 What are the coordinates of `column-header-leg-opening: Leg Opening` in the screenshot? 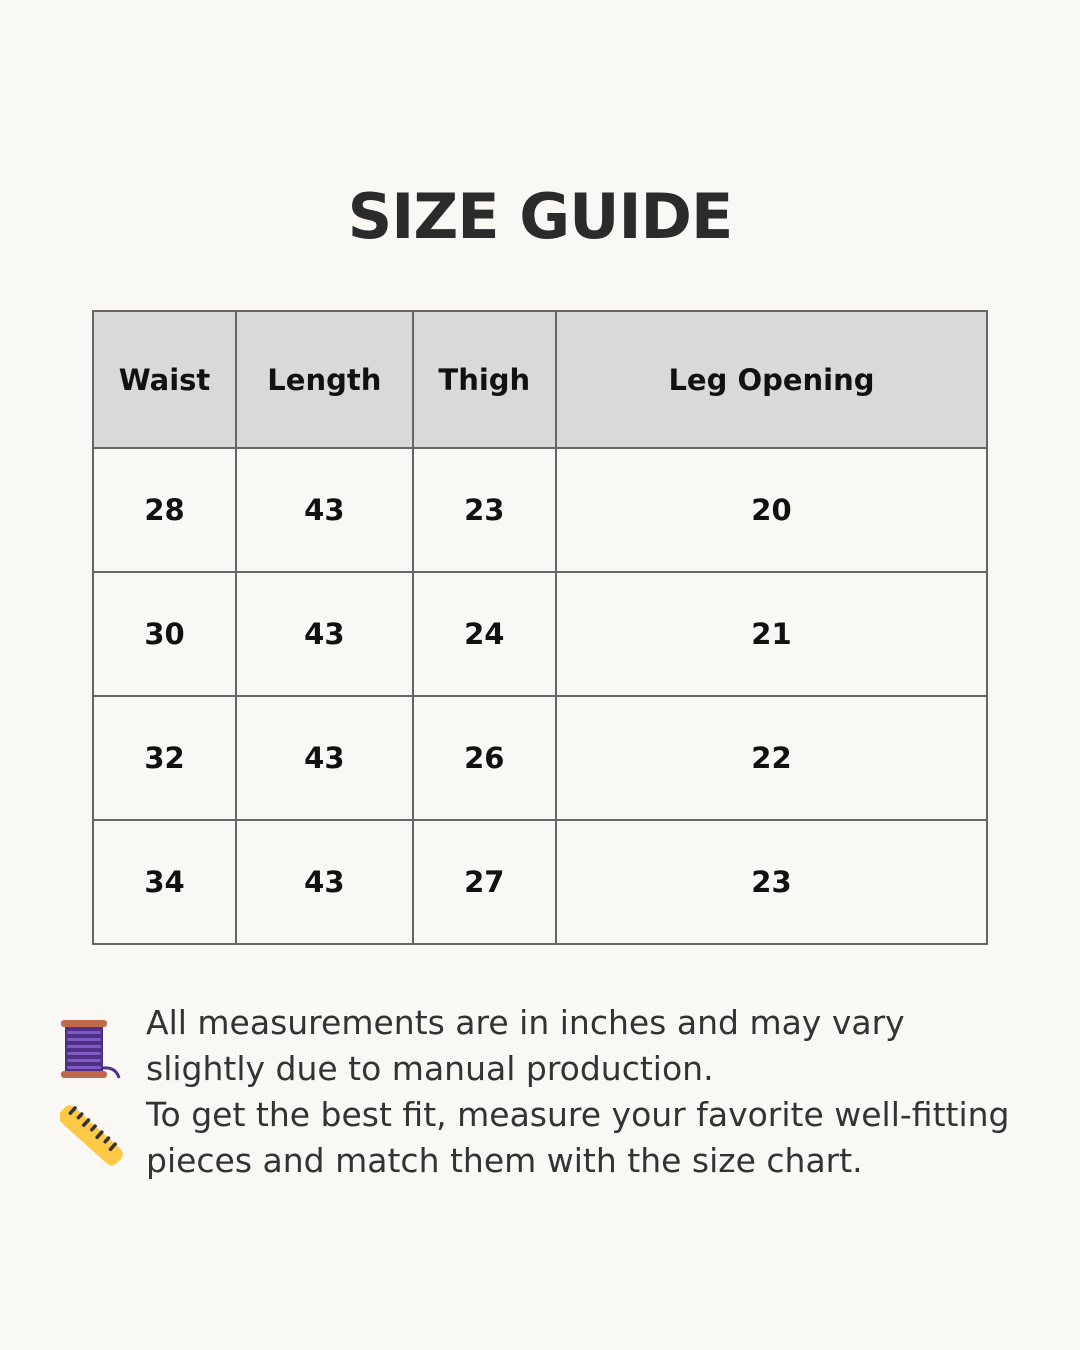 It's located at (771, 379).